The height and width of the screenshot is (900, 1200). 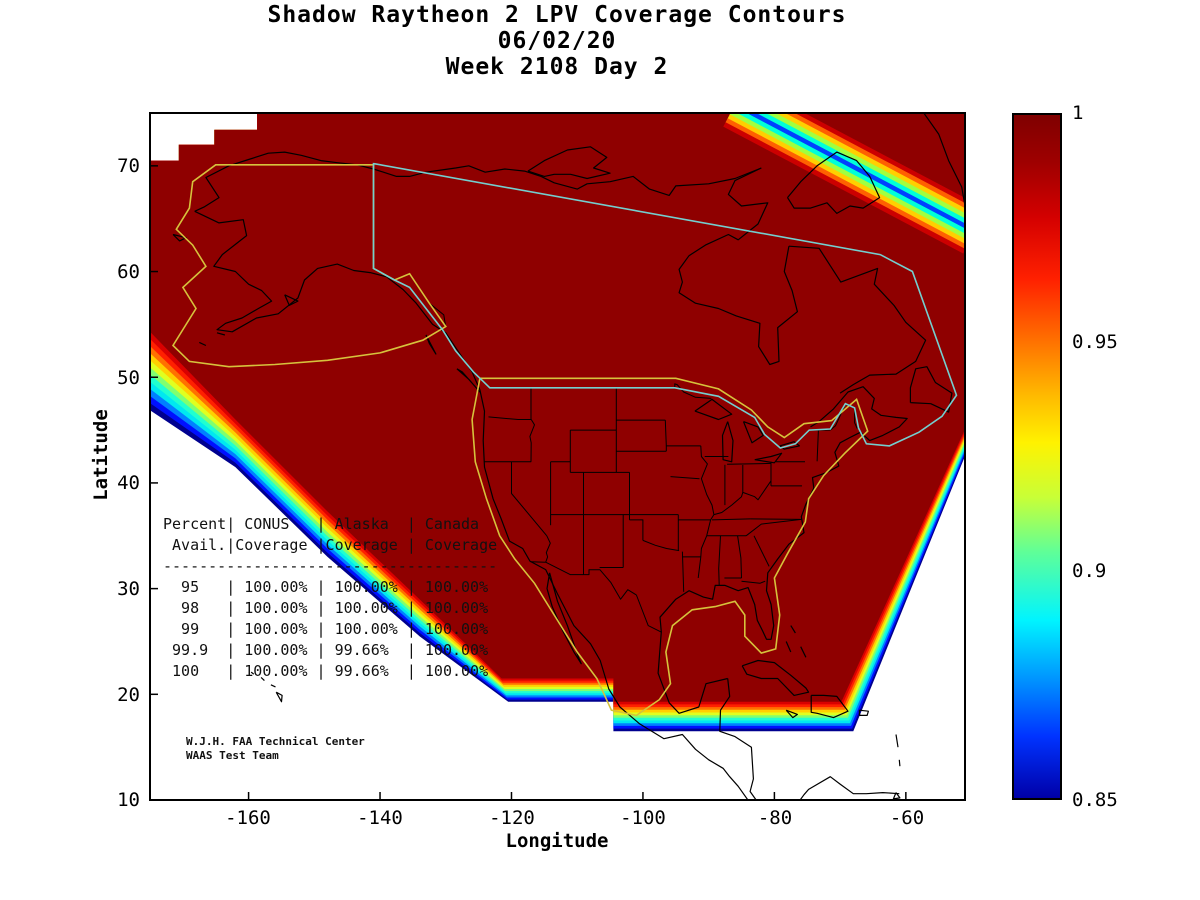 I want to click on y-tick-label: 70, so click(x=128, y=166).